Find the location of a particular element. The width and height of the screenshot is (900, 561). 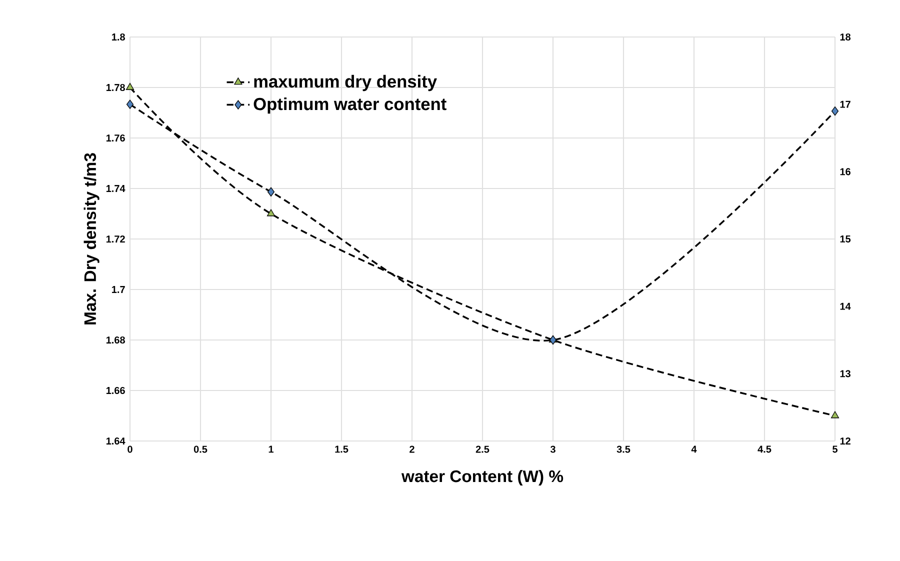

y2-tick-label: 13 is located at coordinates (845, 374).